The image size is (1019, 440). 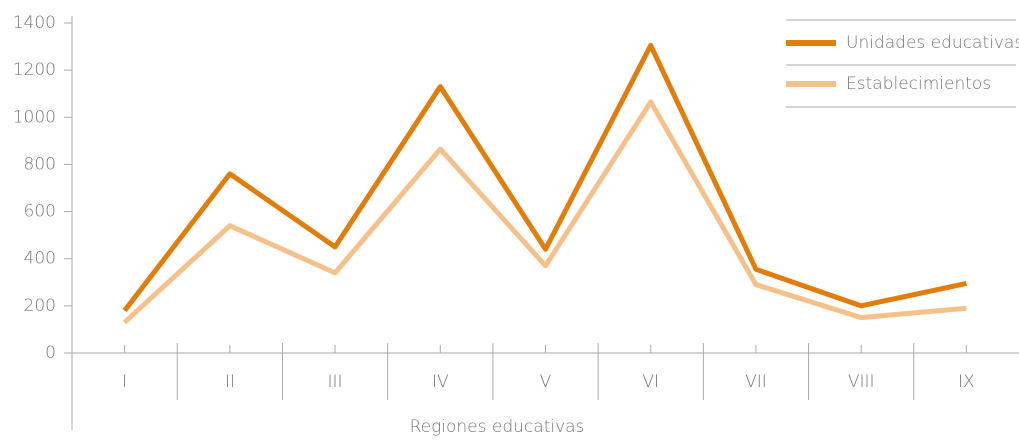 What do you see at coordinates (756, 382) in the screenshot?
I see `x-tick-label: VII` at bounding box center [756, 382].